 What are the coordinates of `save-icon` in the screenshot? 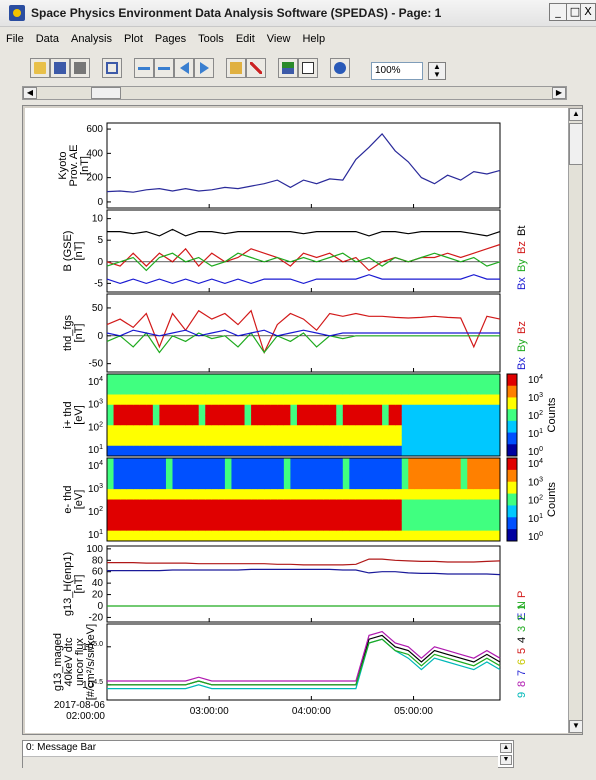 It's located at (60, 68).